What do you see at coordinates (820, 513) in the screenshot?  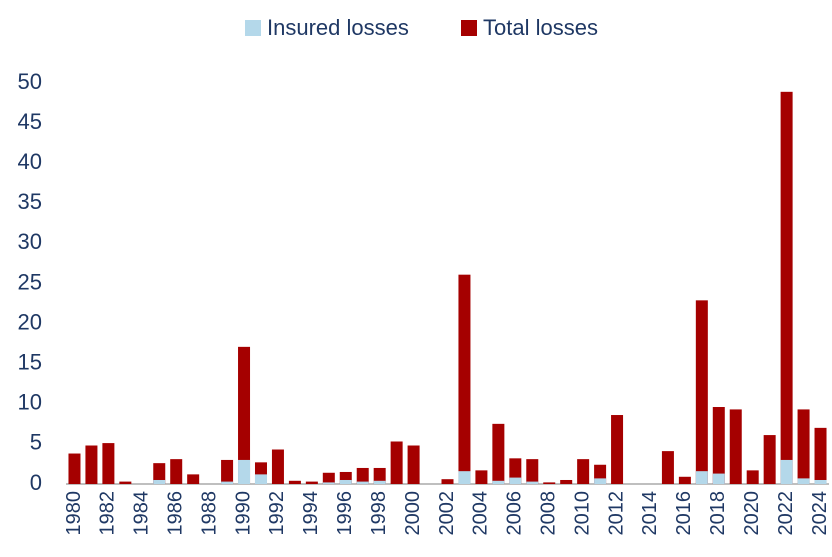 I see `x-tick-label: 2024` at bounding box center [820, 513].